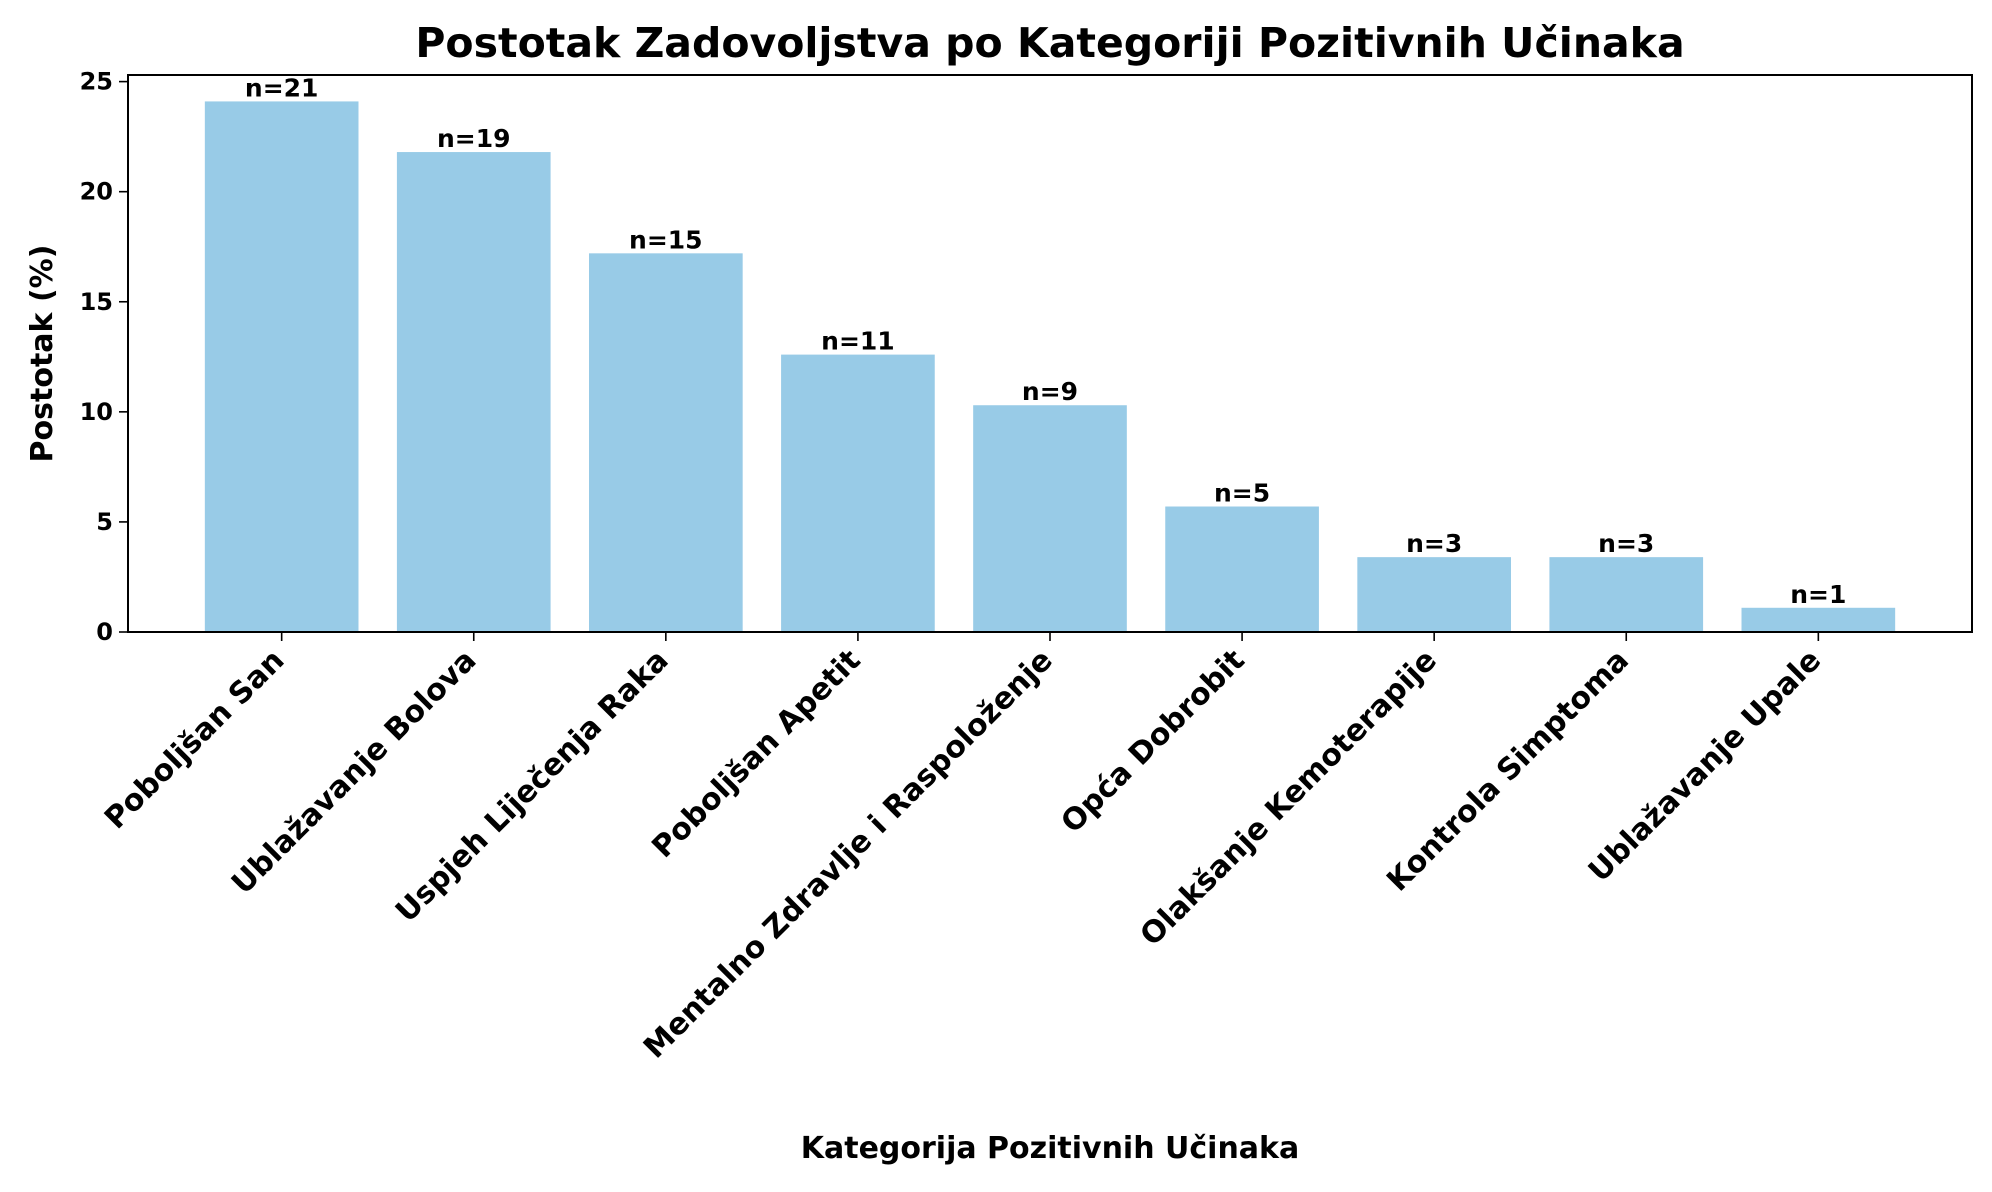  Describe the element at coordinates (858, 341) in the screenshot. I see `bar-data-label-3: n=11` at that location.